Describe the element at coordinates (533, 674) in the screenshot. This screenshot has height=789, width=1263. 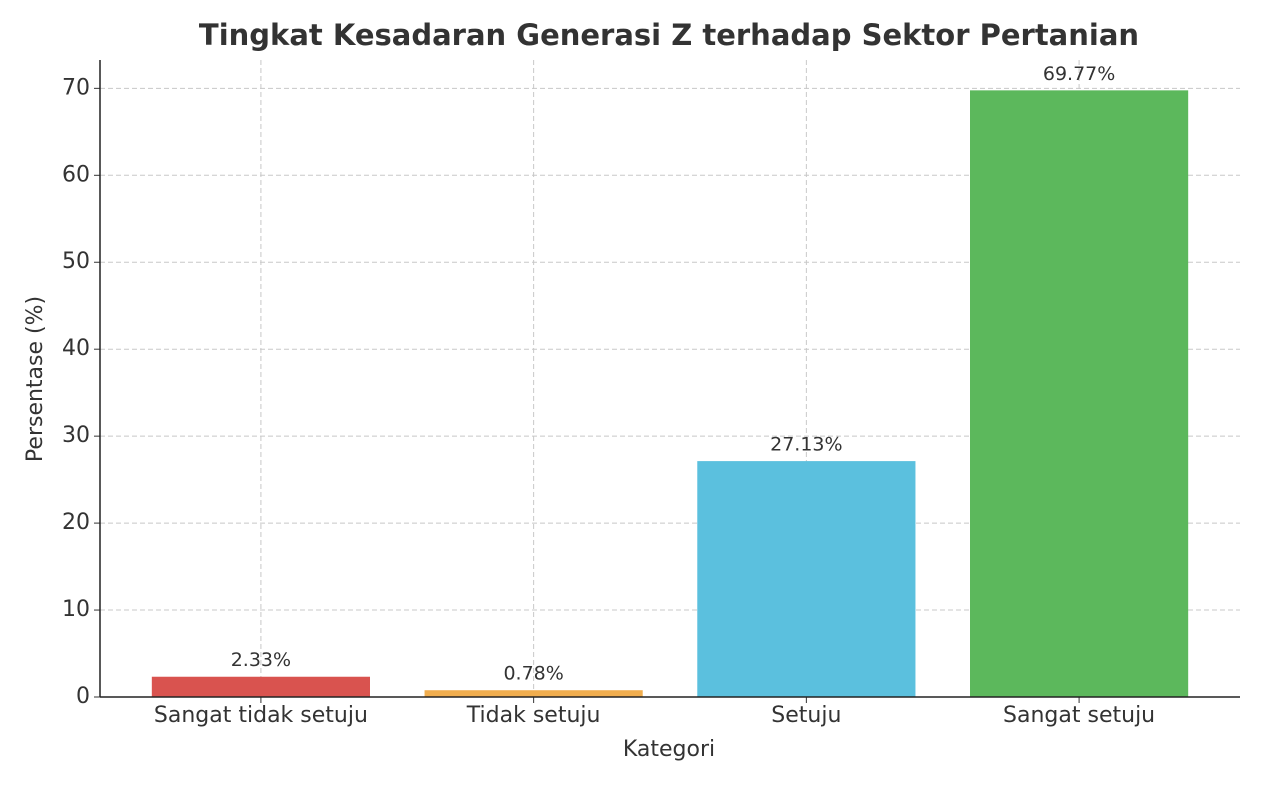
I see `value-label: 0.78%` at that location.